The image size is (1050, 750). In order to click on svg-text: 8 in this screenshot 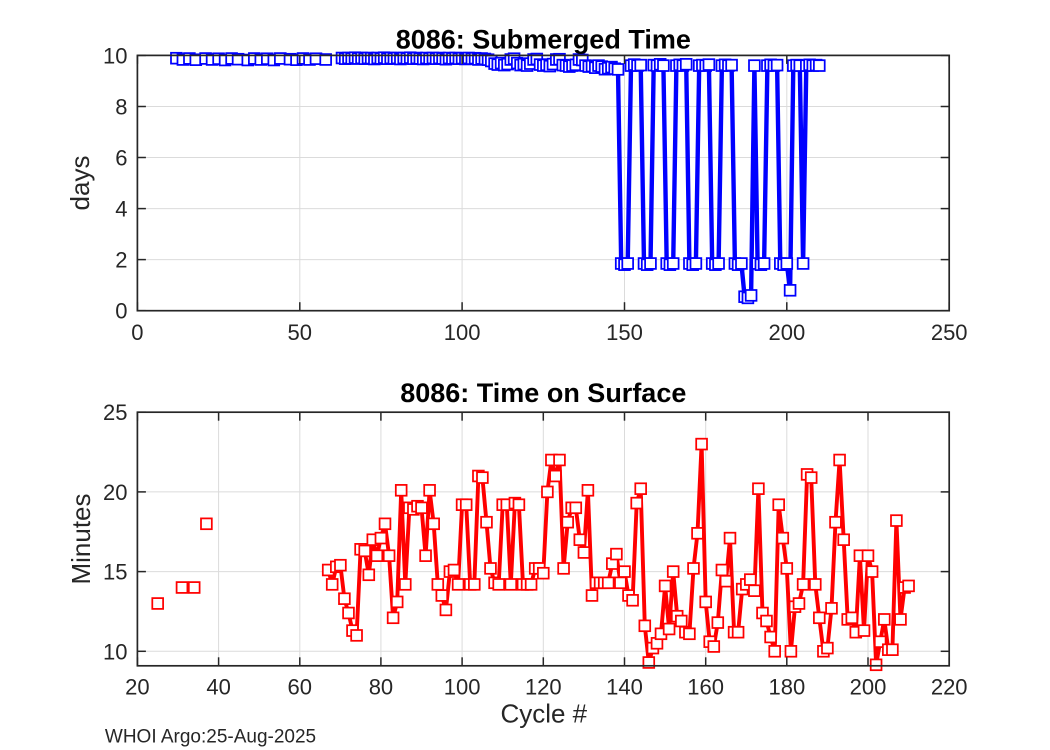, I will do `click(121, 106)`.